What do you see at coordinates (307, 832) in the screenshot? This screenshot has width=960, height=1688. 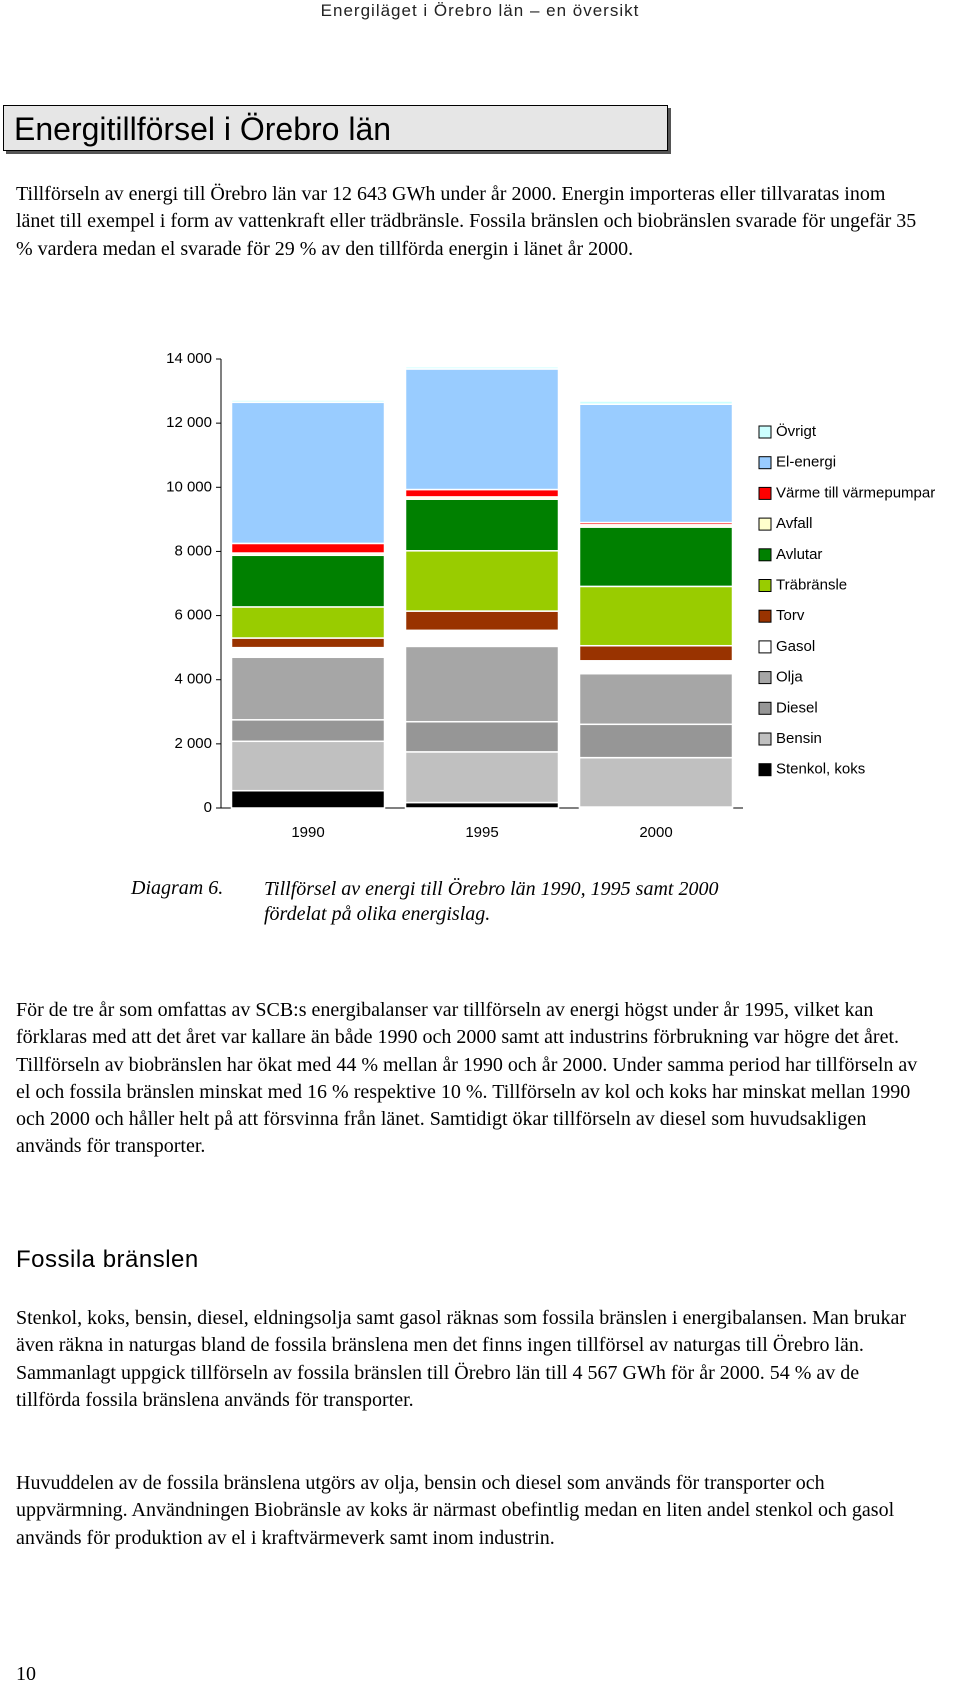 I see `x-tick-label: 1990` at bounding box center [307, 832].